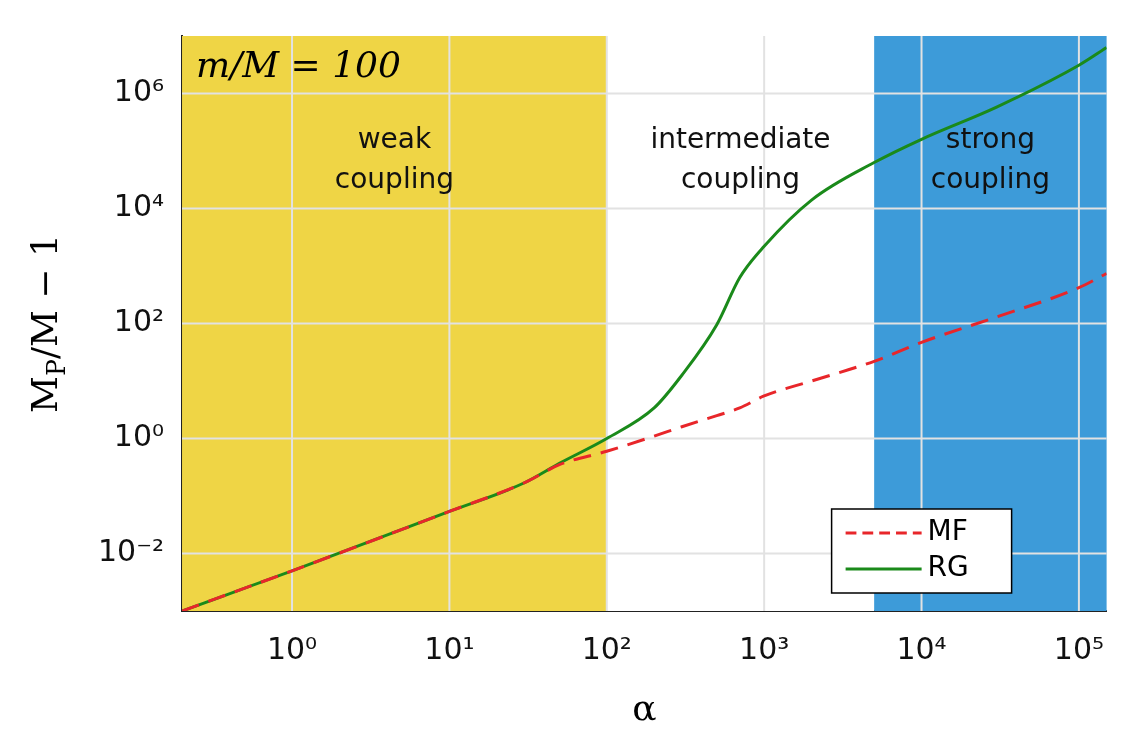  What do you see at coordinates (139, 321) in the screenshot?
I see `y-tick-label: 10²` at bounding box center [139, 321].